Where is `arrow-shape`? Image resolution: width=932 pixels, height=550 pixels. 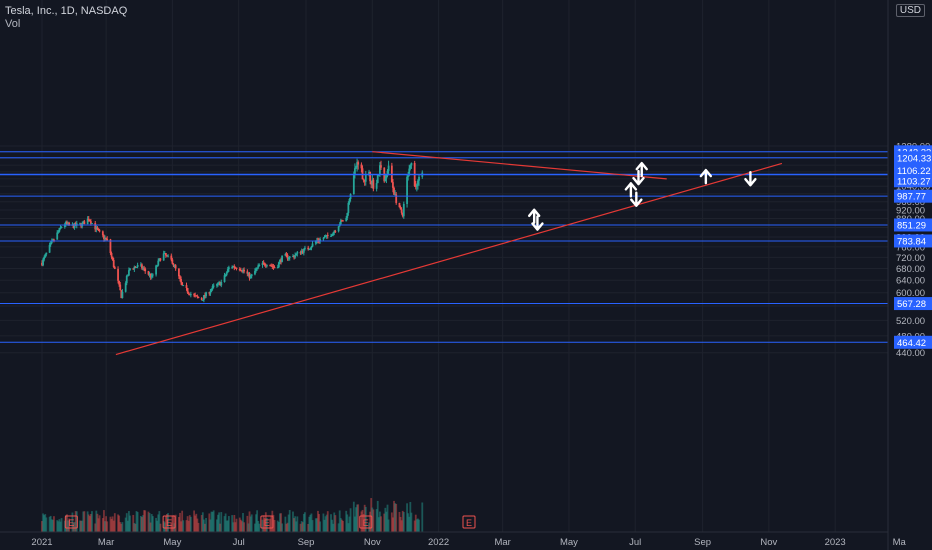
arrow-shape is located at coordinates (537, 223).